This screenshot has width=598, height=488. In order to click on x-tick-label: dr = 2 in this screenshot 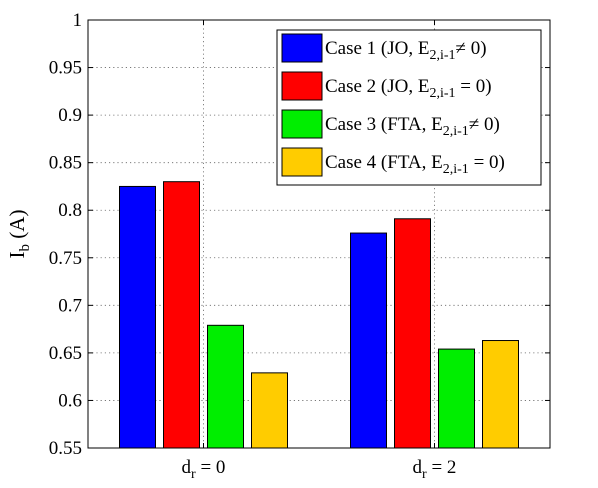, I will do `click(435, 469)`.